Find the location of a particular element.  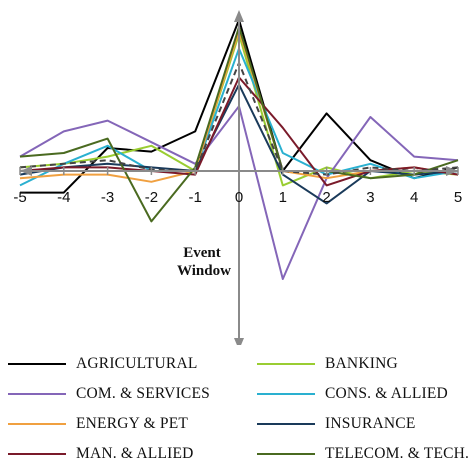

annotation-window: Window is located at coordinates (204, 271).